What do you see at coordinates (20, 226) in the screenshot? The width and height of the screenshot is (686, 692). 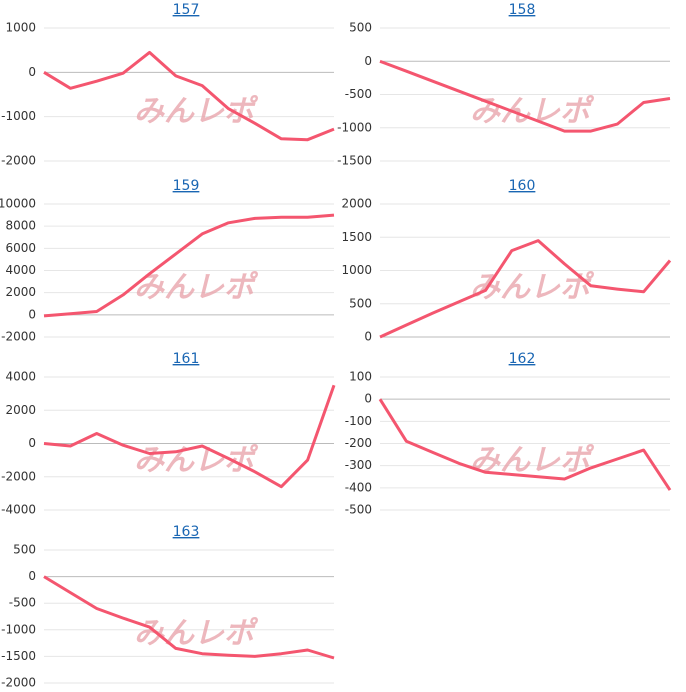 I see `y-tick-label: 8000` at bounding box center [20, 226].